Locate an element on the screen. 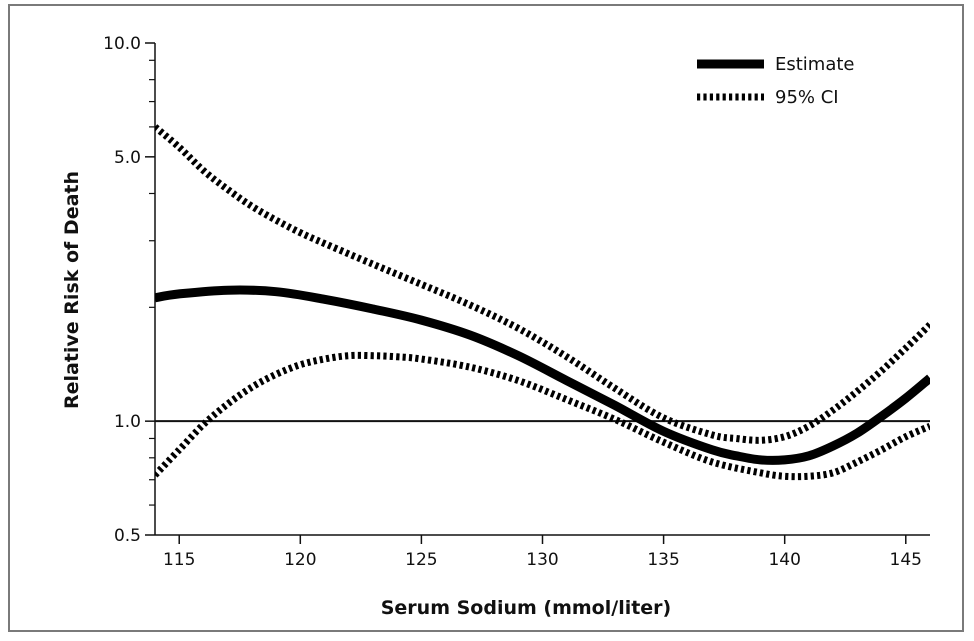  legend-label: 95% CI is located at coordinates (807, 97).